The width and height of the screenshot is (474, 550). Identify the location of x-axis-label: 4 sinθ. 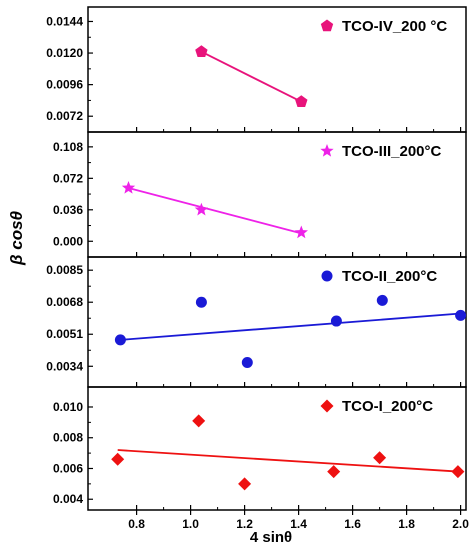
(271, 537).